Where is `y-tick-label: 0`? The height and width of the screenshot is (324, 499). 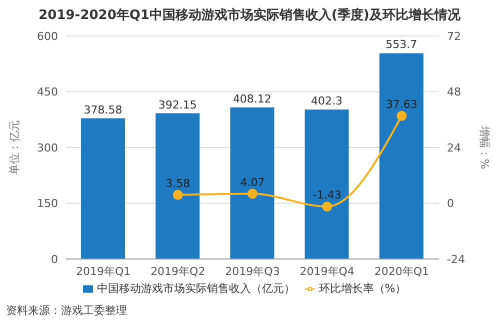
y-tick-label: 0 is located at coordinates (54, 259).